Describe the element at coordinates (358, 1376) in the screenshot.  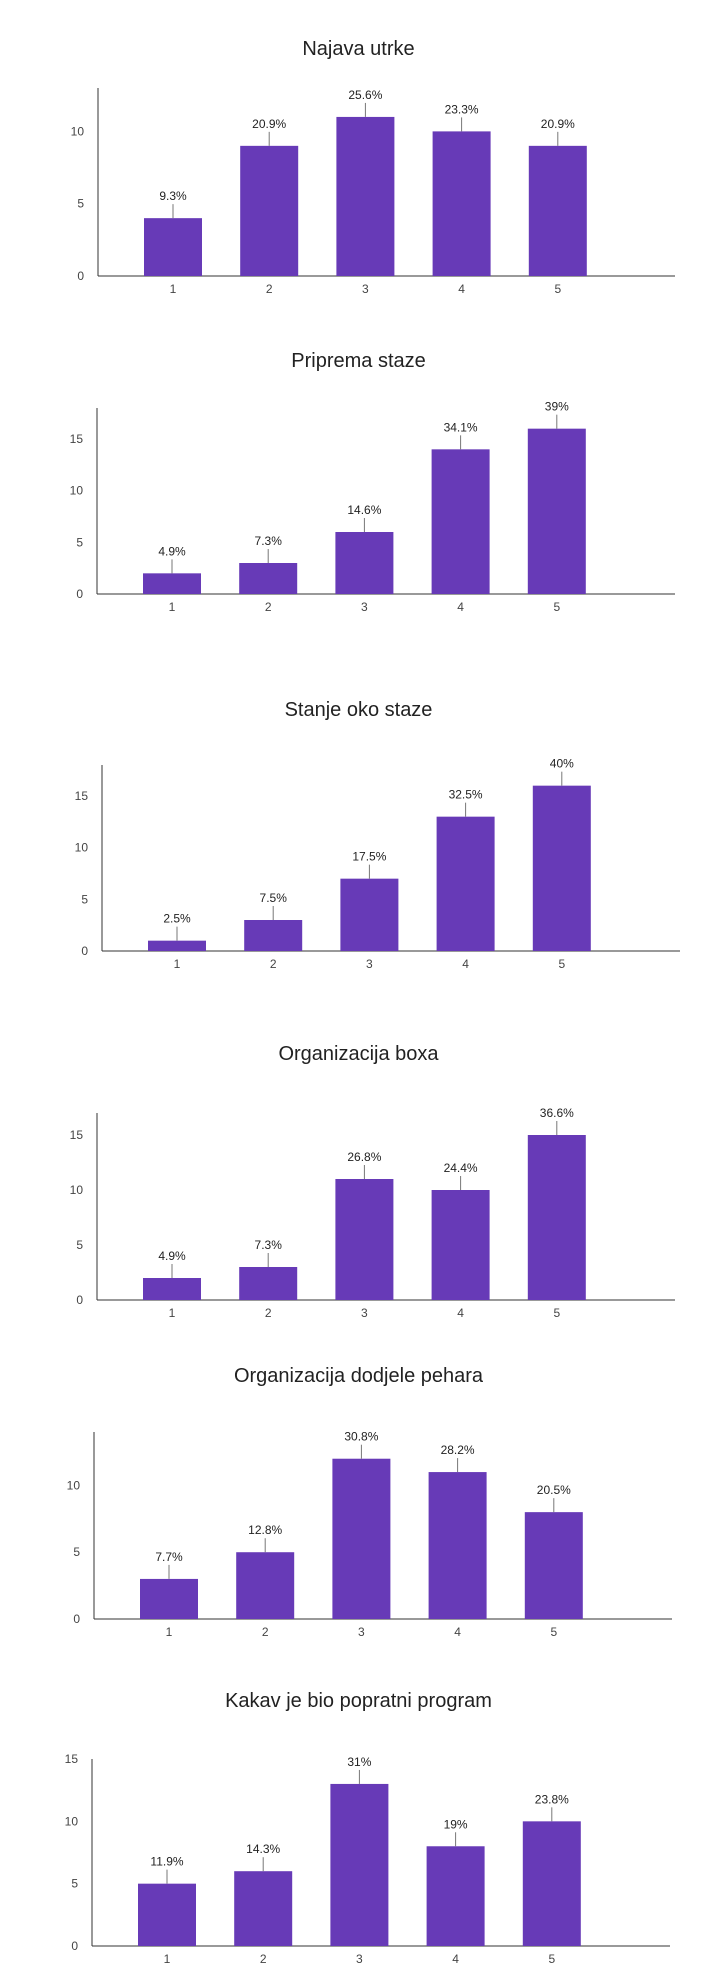
I see `chart-title: Organizacija dodjele pehara` at that location.